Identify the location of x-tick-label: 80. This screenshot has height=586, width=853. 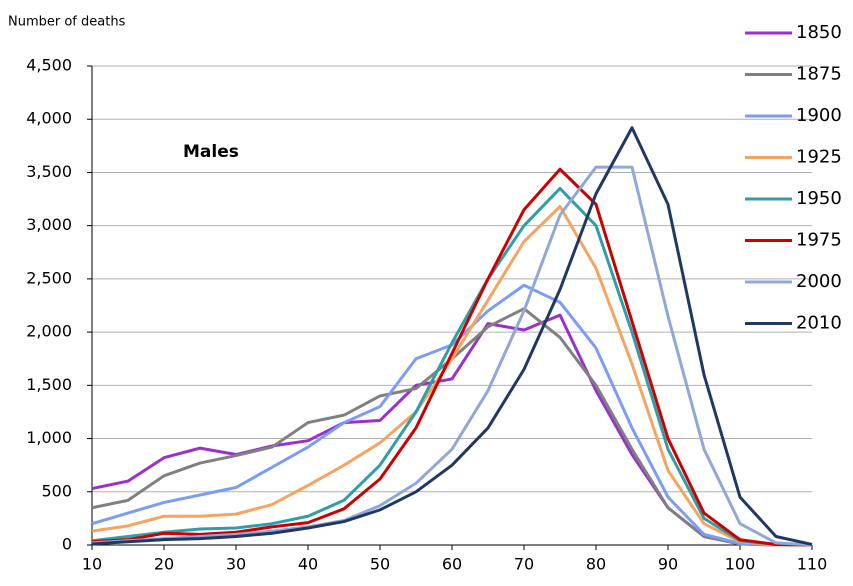
(596, 564).